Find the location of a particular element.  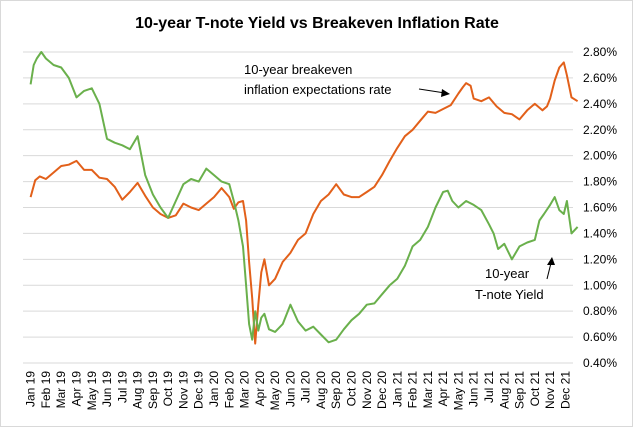

breakeven-arrow is located at coordinates (432, 91).